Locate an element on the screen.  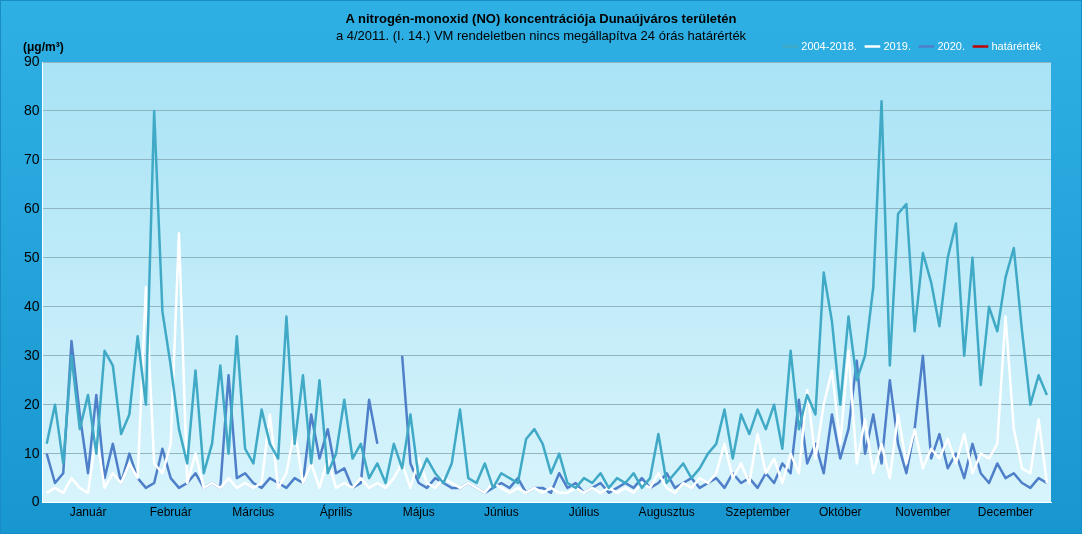
y-tick-label: 50 is located at coordinates (31, 256).